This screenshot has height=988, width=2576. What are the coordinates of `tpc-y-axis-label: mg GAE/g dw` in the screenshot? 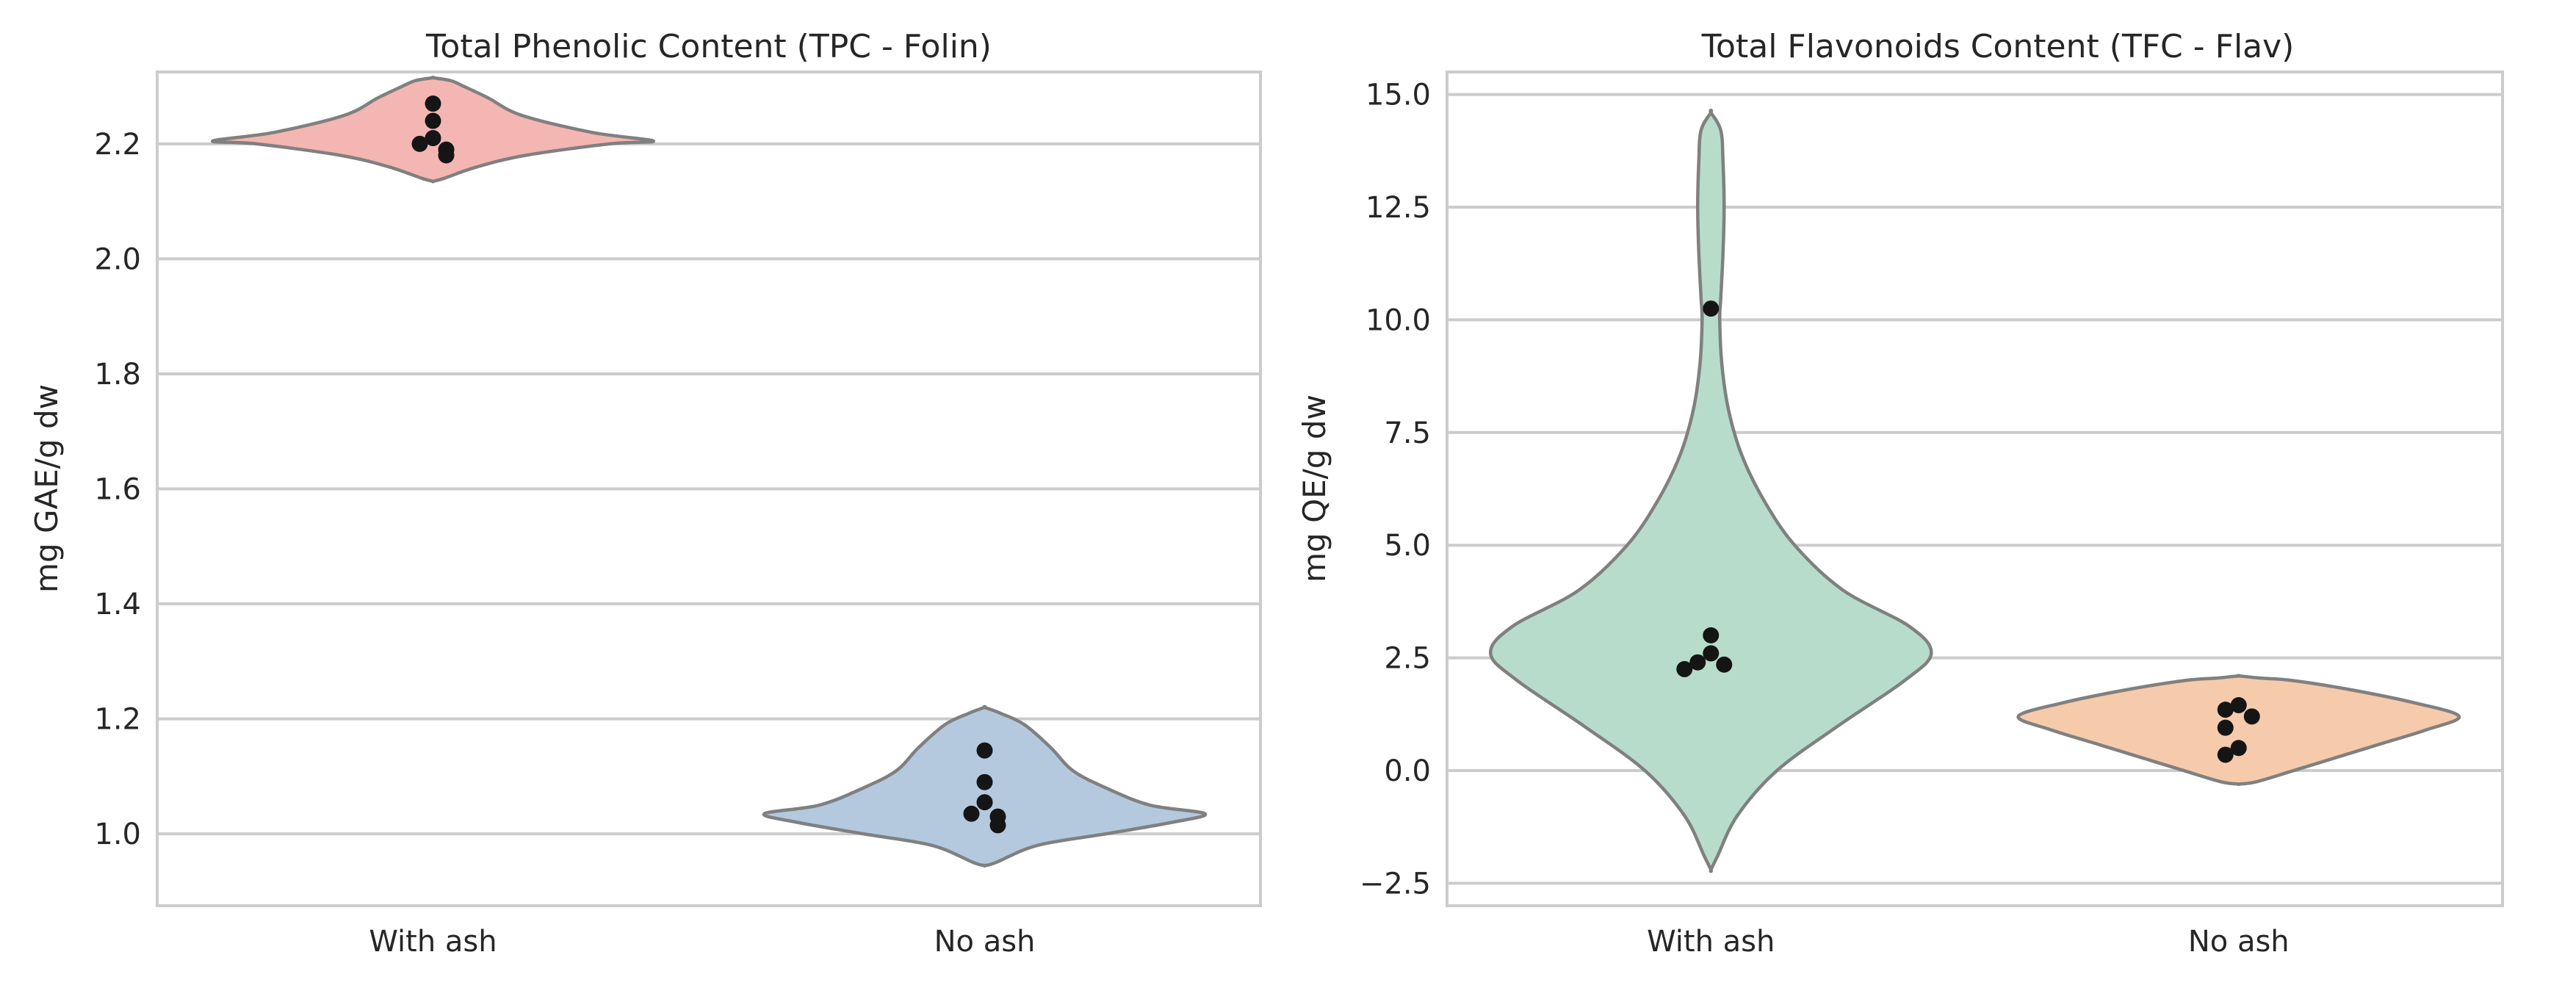 It's located at (47, 488).